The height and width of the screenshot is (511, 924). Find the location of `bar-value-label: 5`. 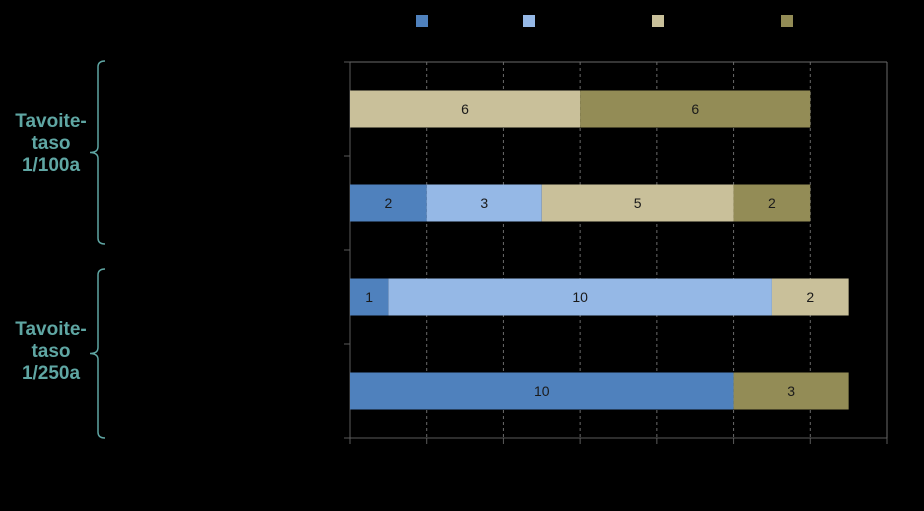

bar-value-label: 5 is located at coordinates (638, 203).